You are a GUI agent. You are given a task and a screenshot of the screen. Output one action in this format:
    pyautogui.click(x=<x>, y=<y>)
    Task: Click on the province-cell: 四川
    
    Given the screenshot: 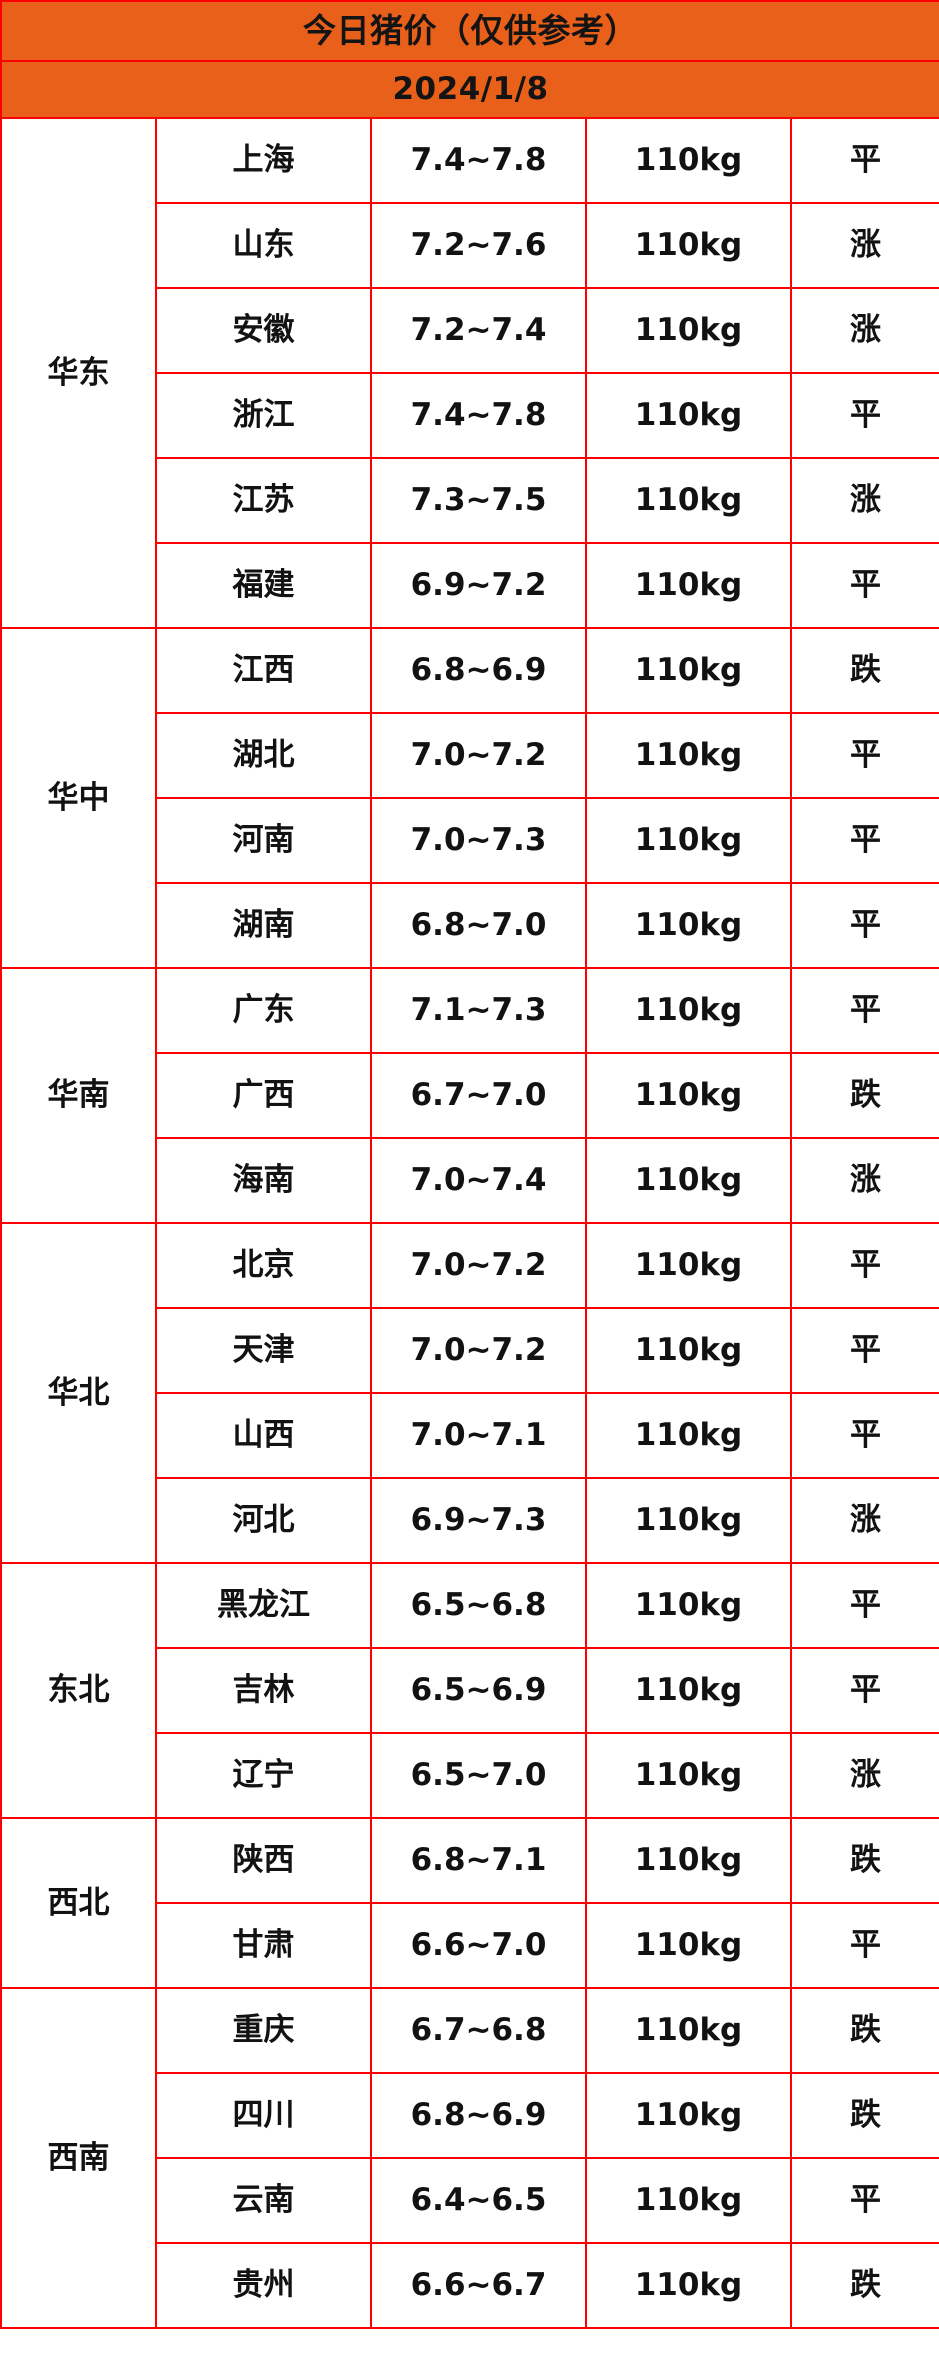 What is the action you would take?
    pyautogui.click(x=263, y=2115)
    